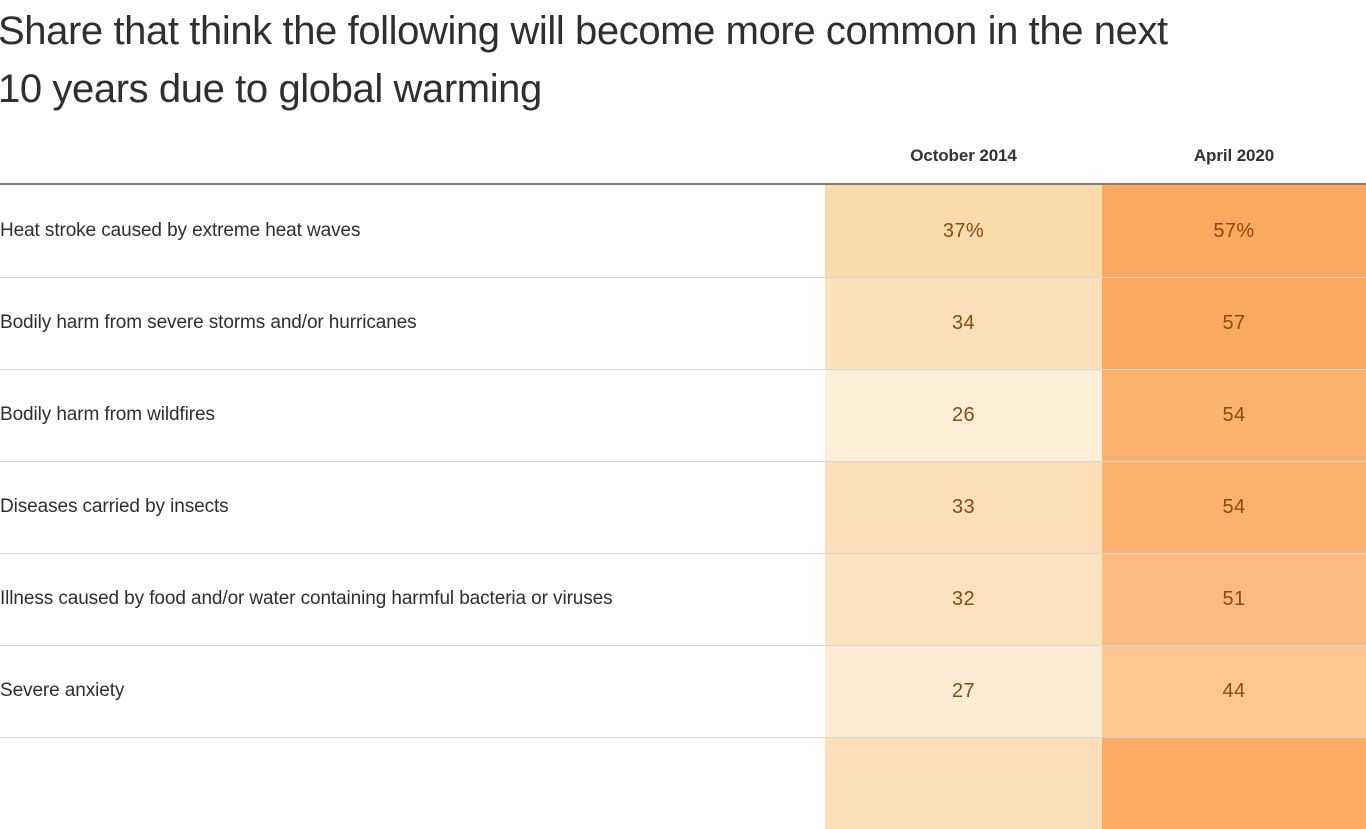 The image size is (1366, 829). Describe the element at coordinates (963, 783) in the screenshot. I see `cell-oct2014` at that location.